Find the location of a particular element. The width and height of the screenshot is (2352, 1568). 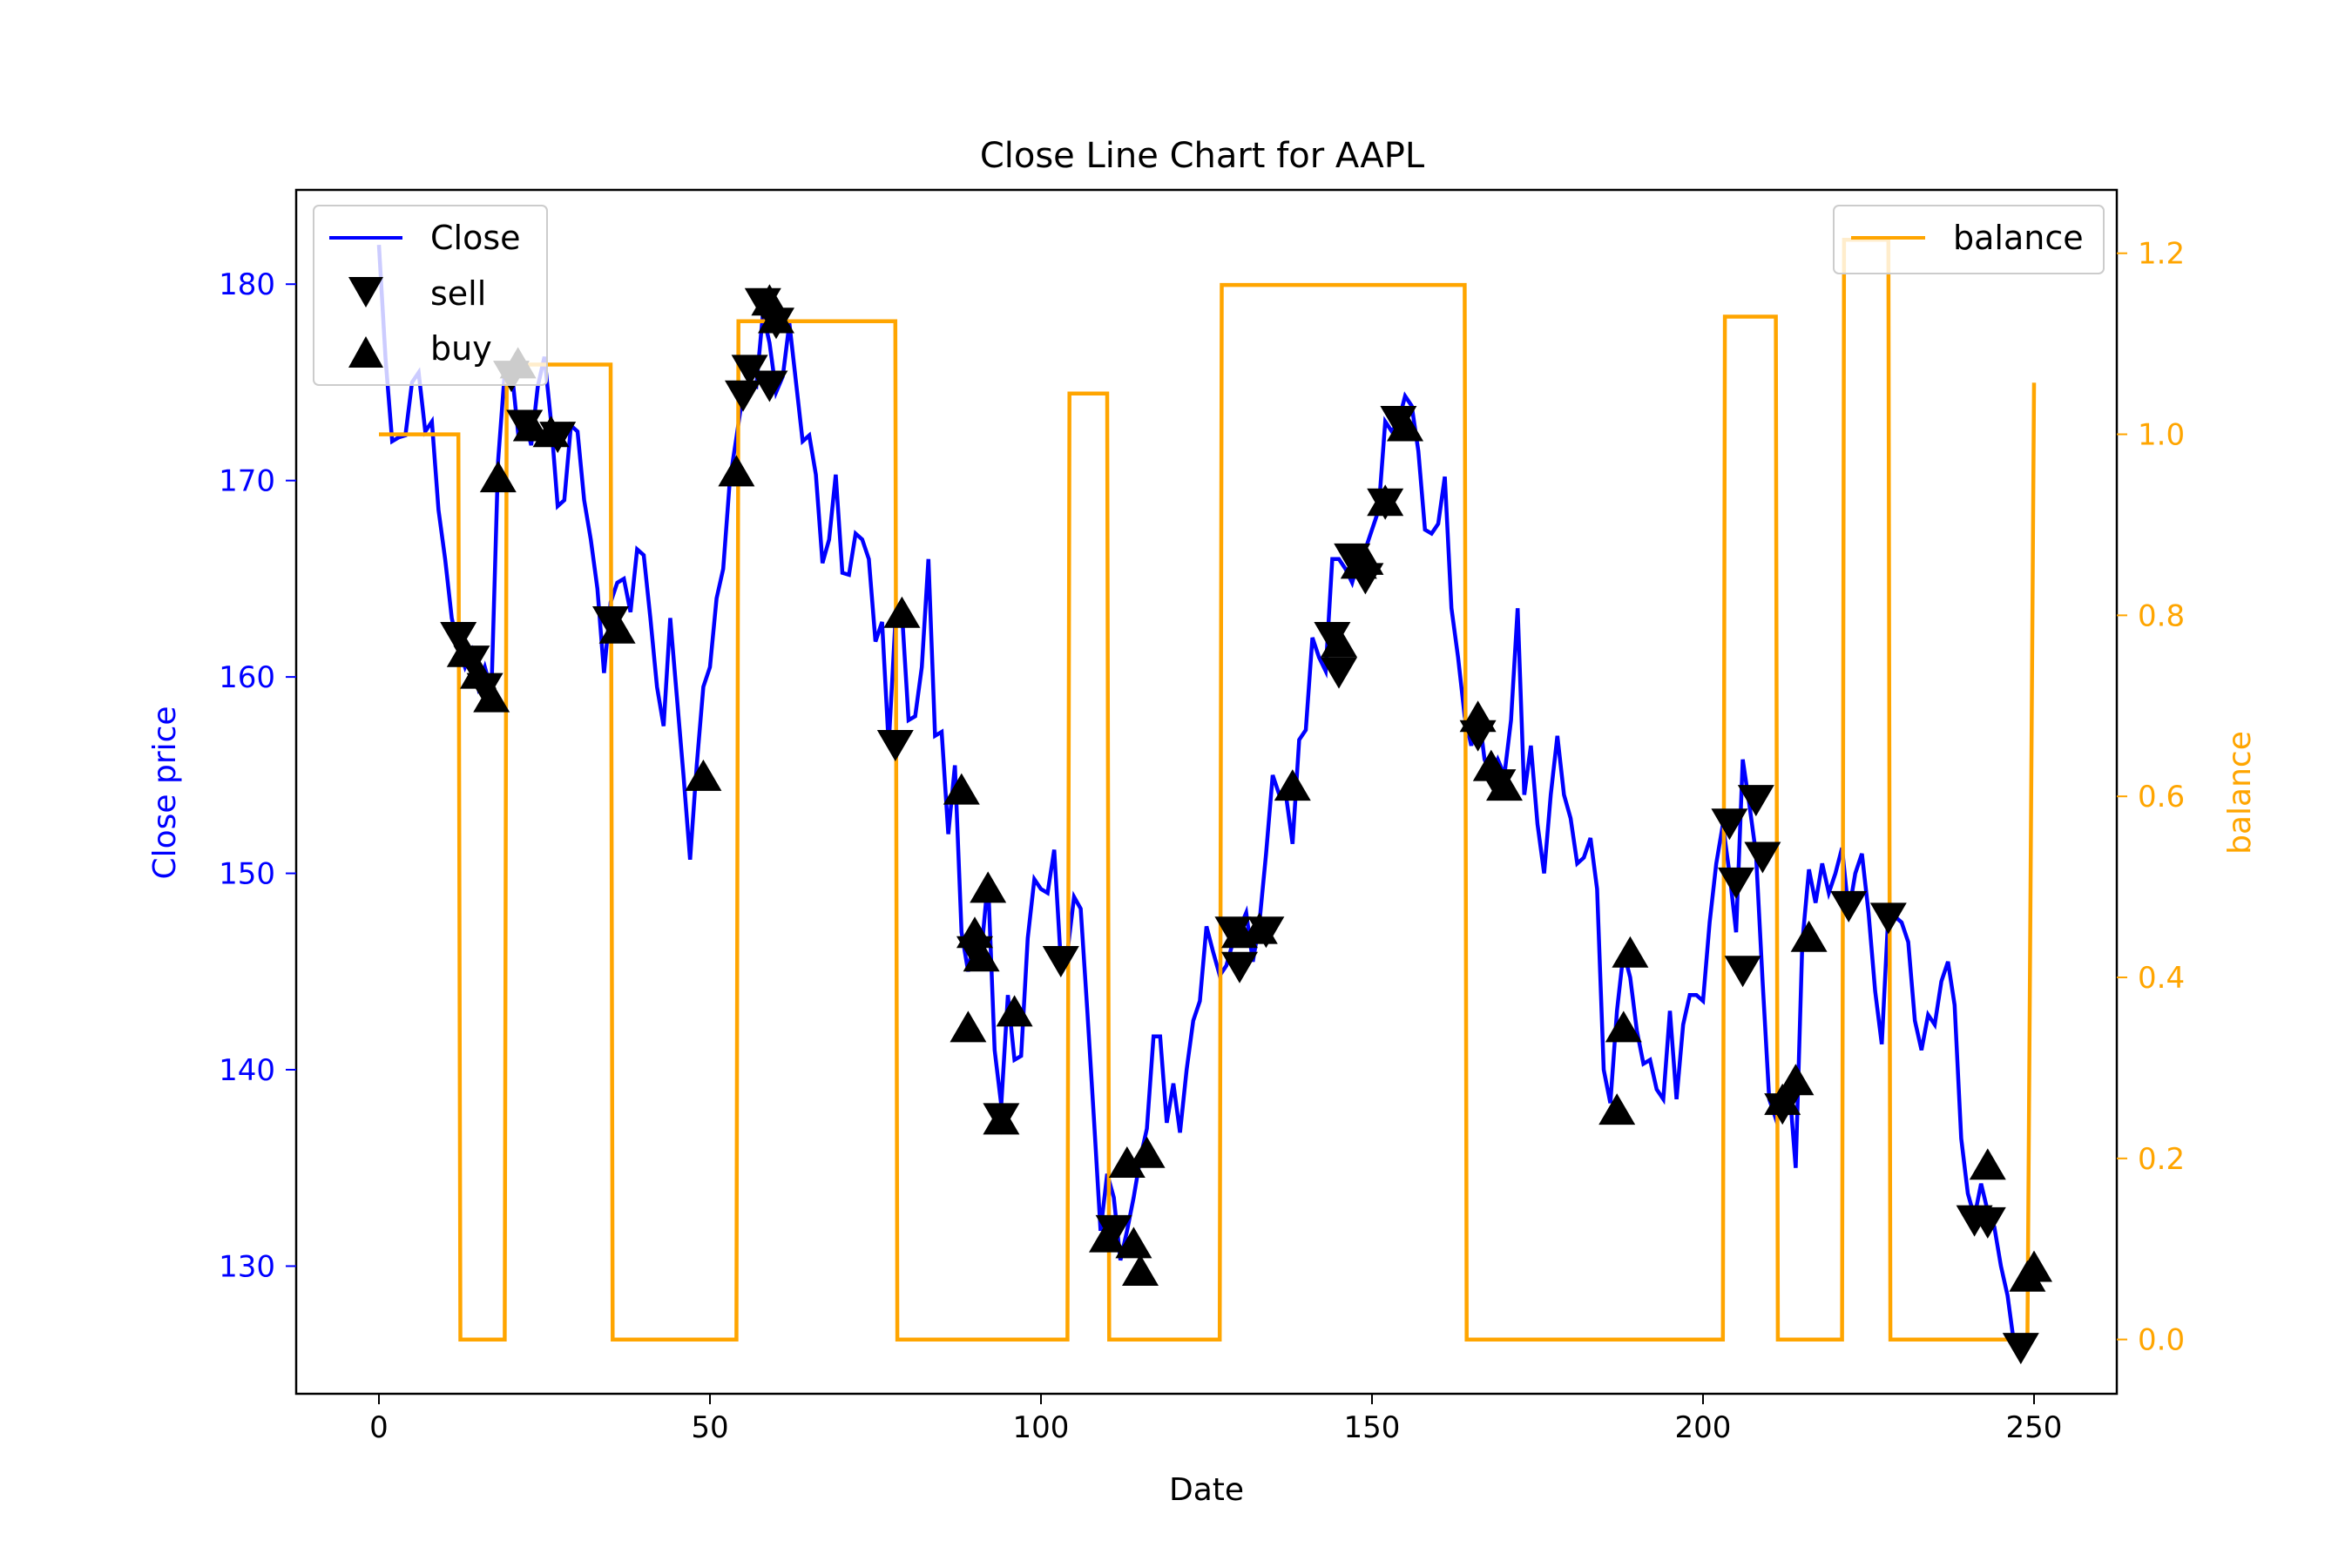

y-axis-label: Close price is located at coordinates (165, 792).